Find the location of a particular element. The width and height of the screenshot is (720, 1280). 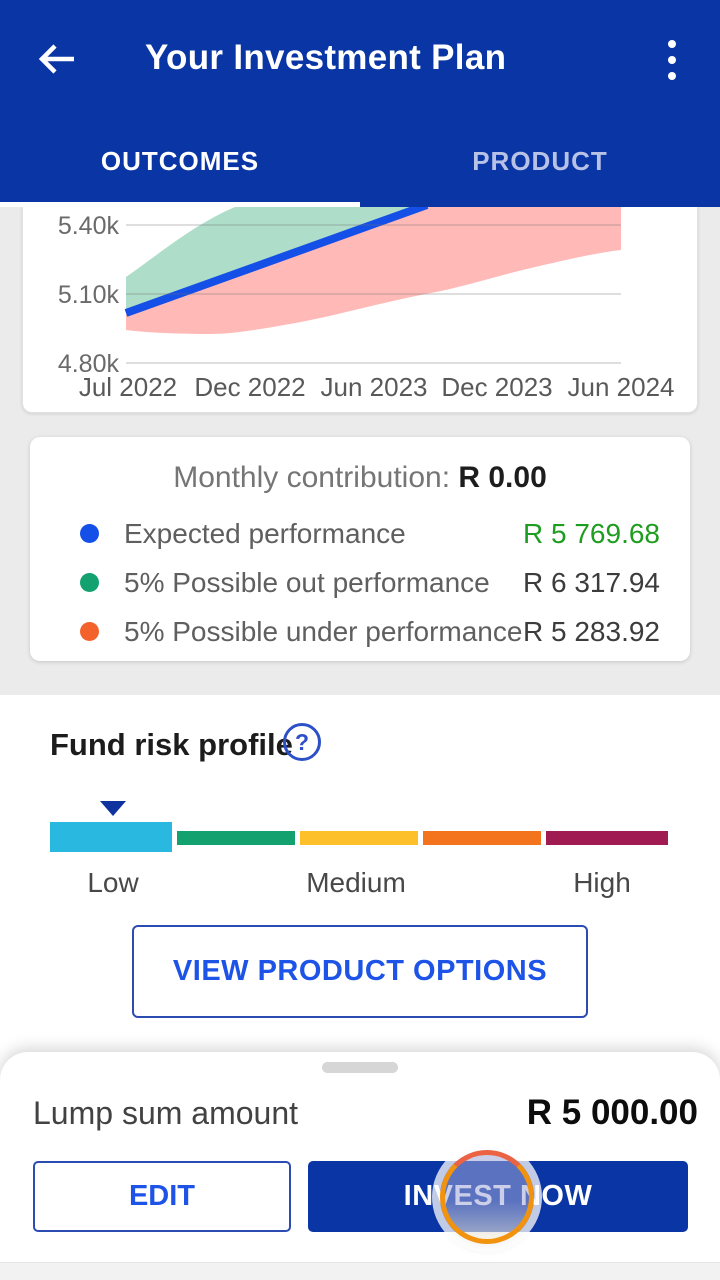

legend-row-outperformance: 5% Possible out performance R 6 317.94 is located at coordinates (360, 582).